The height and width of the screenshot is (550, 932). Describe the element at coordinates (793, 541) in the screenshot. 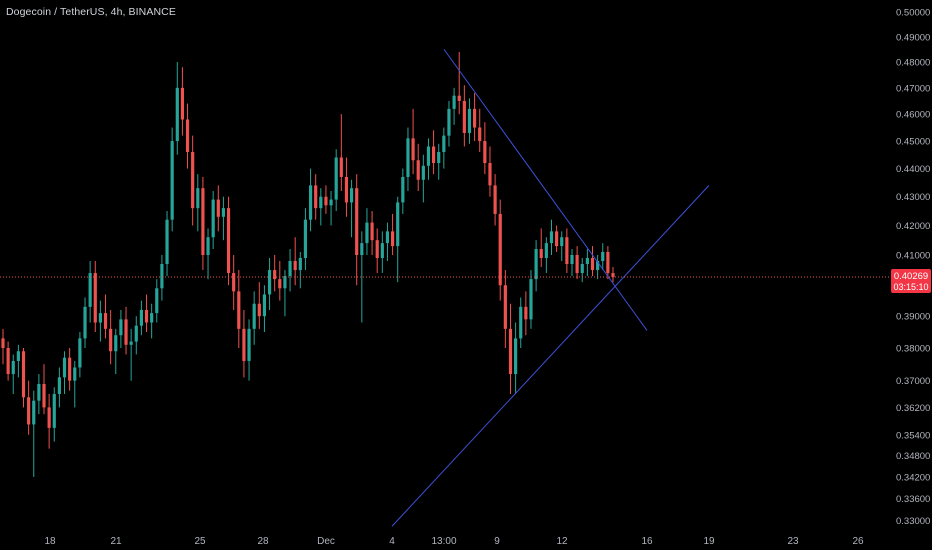

I see `x-tick-label: 23` at that location.